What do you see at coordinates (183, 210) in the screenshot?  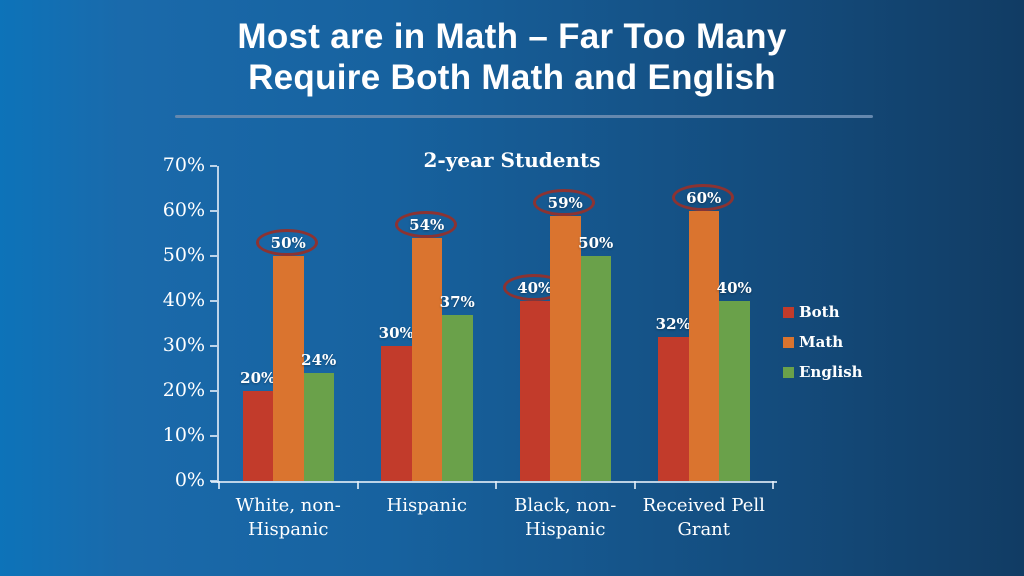 I see `y-axis-tick-label: 60%` at bounding box center [183, 210].